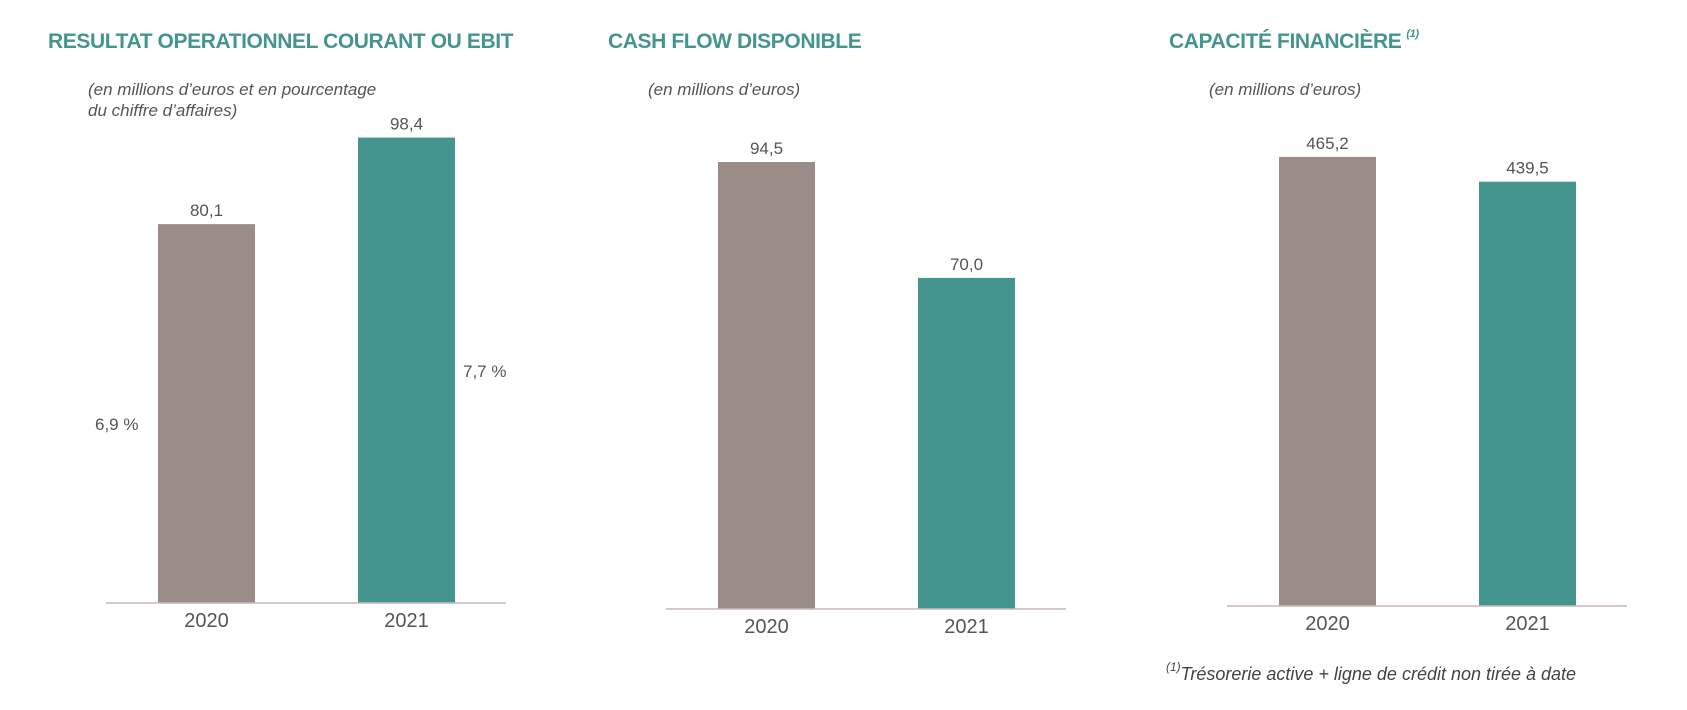 This screenshot has height=710, width=1687. What do you see at coordinates (484, 371) in the screenshot?
I see `percent-label: 7,7 %` at bounding box center [484, 371].